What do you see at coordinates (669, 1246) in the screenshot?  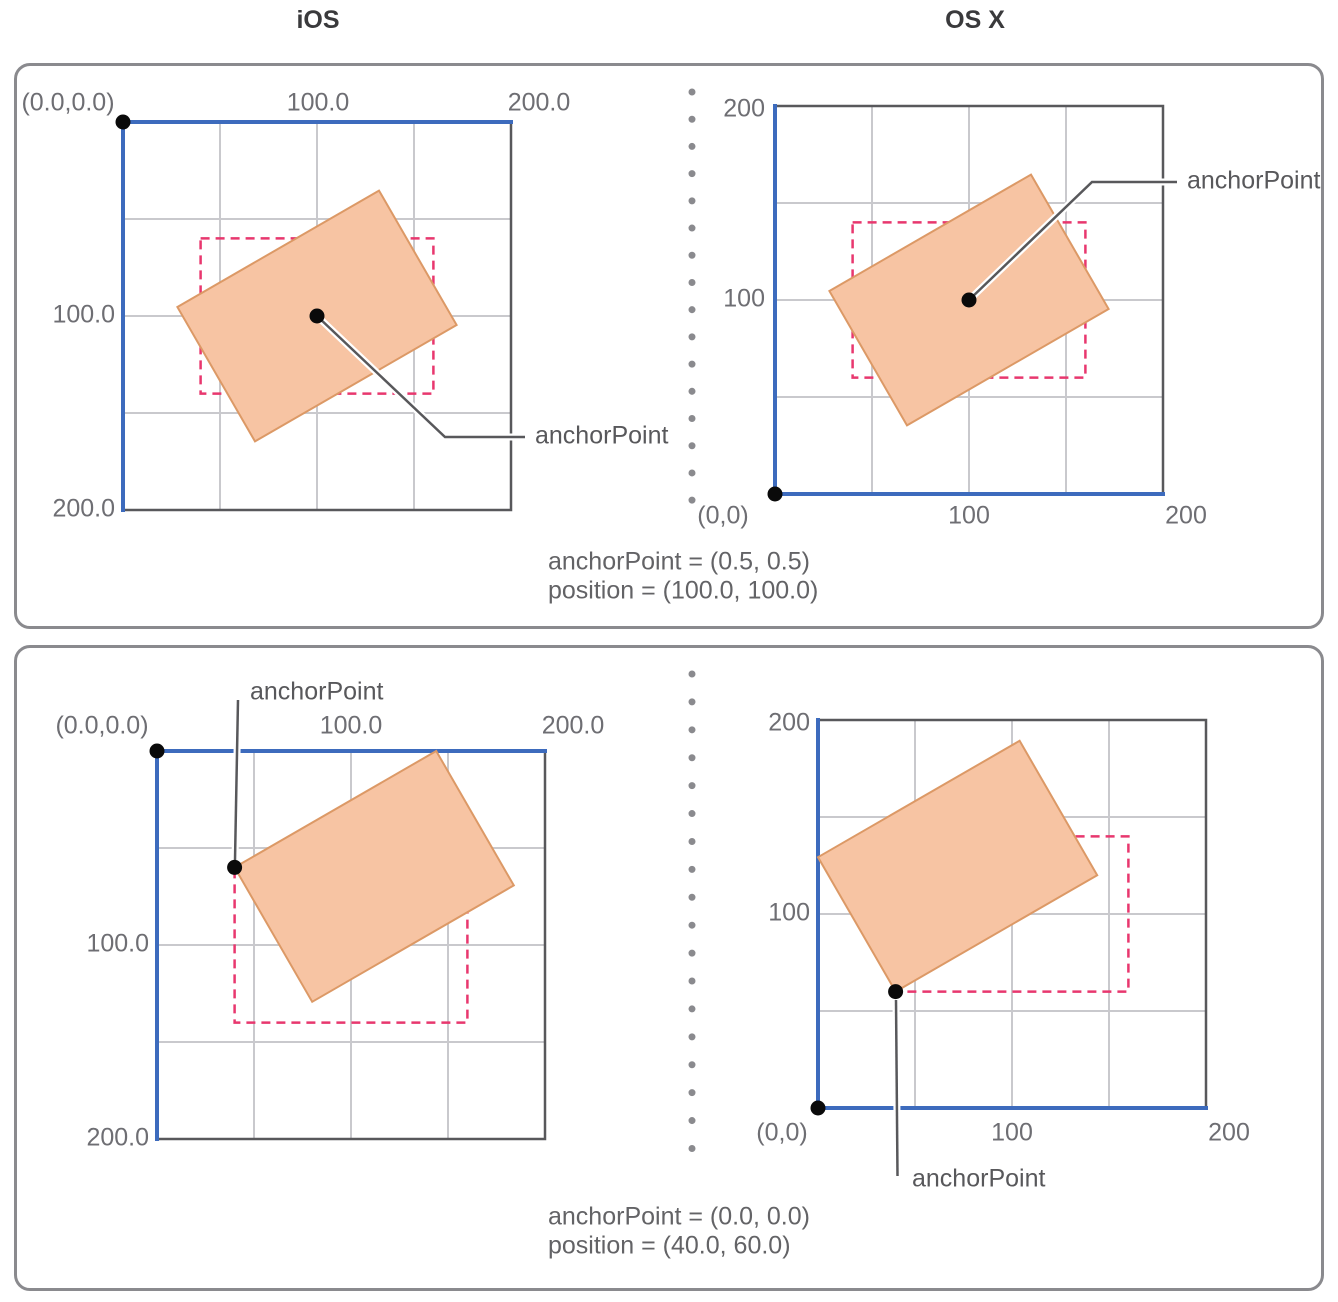 I see `caption-position-value: position = (40.0, 60.0)` at bounding box center [669, 1246].